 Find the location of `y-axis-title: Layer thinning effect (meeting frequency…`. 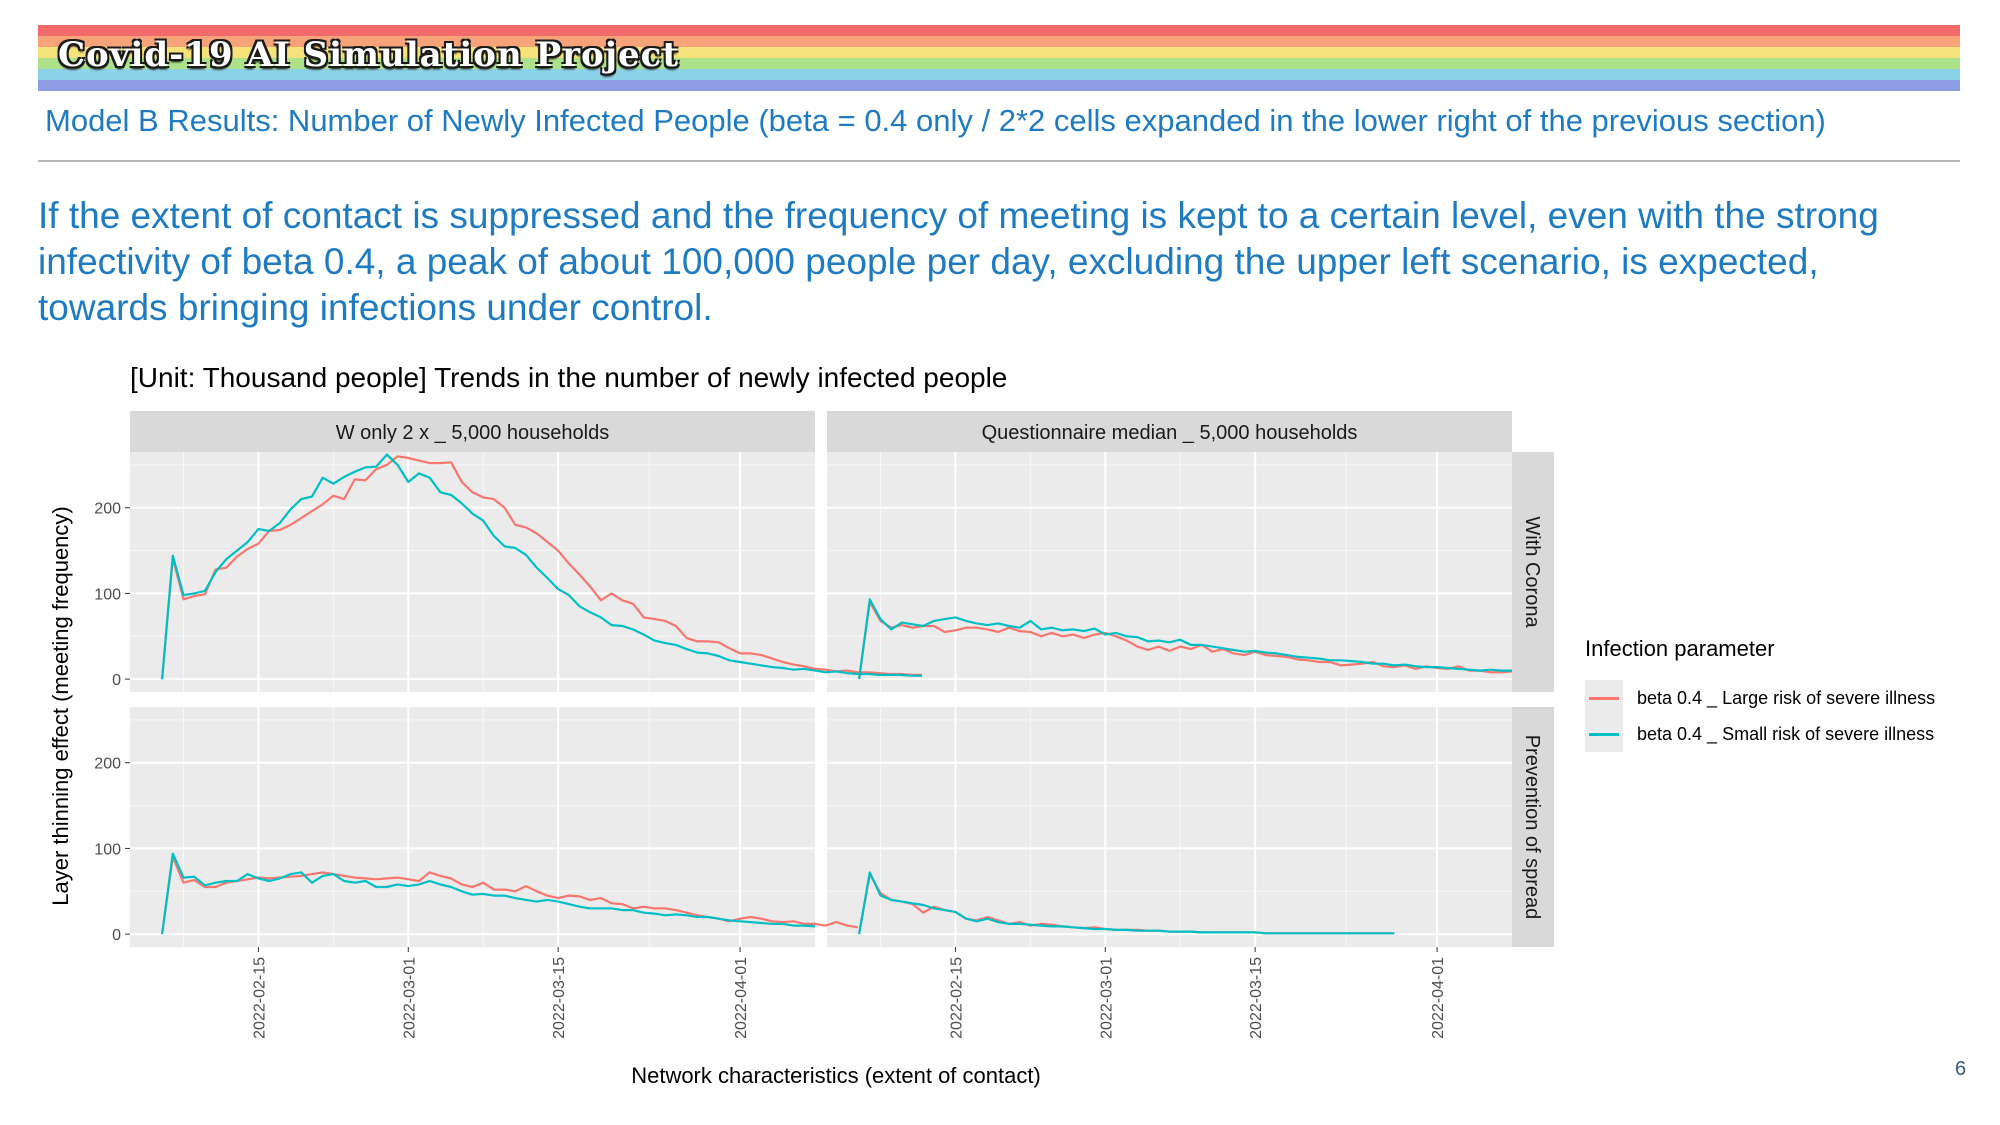

y-axis-title: Layer thinning effect (meeting frequency… is located at coordinates (60, 706).